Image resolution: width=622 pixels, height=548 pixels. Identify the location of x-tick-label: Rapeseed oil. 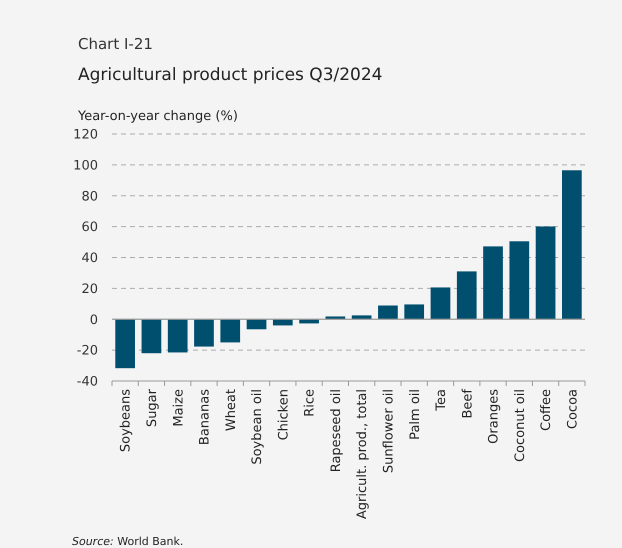
(336, 430).